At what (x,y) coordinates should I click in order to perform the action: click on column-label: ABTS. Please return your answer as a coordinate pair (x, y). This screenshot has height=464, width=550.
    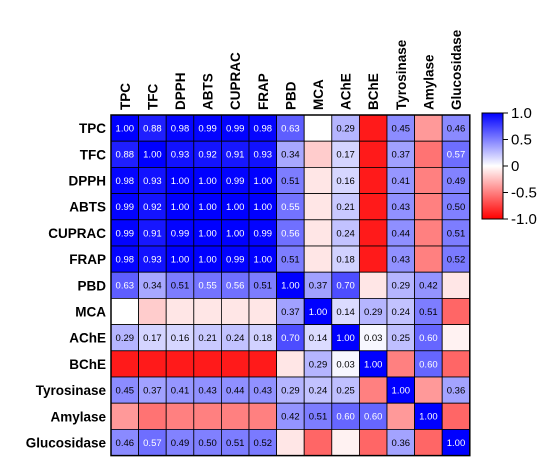
    Looking at the image, I should click on (208, 91).